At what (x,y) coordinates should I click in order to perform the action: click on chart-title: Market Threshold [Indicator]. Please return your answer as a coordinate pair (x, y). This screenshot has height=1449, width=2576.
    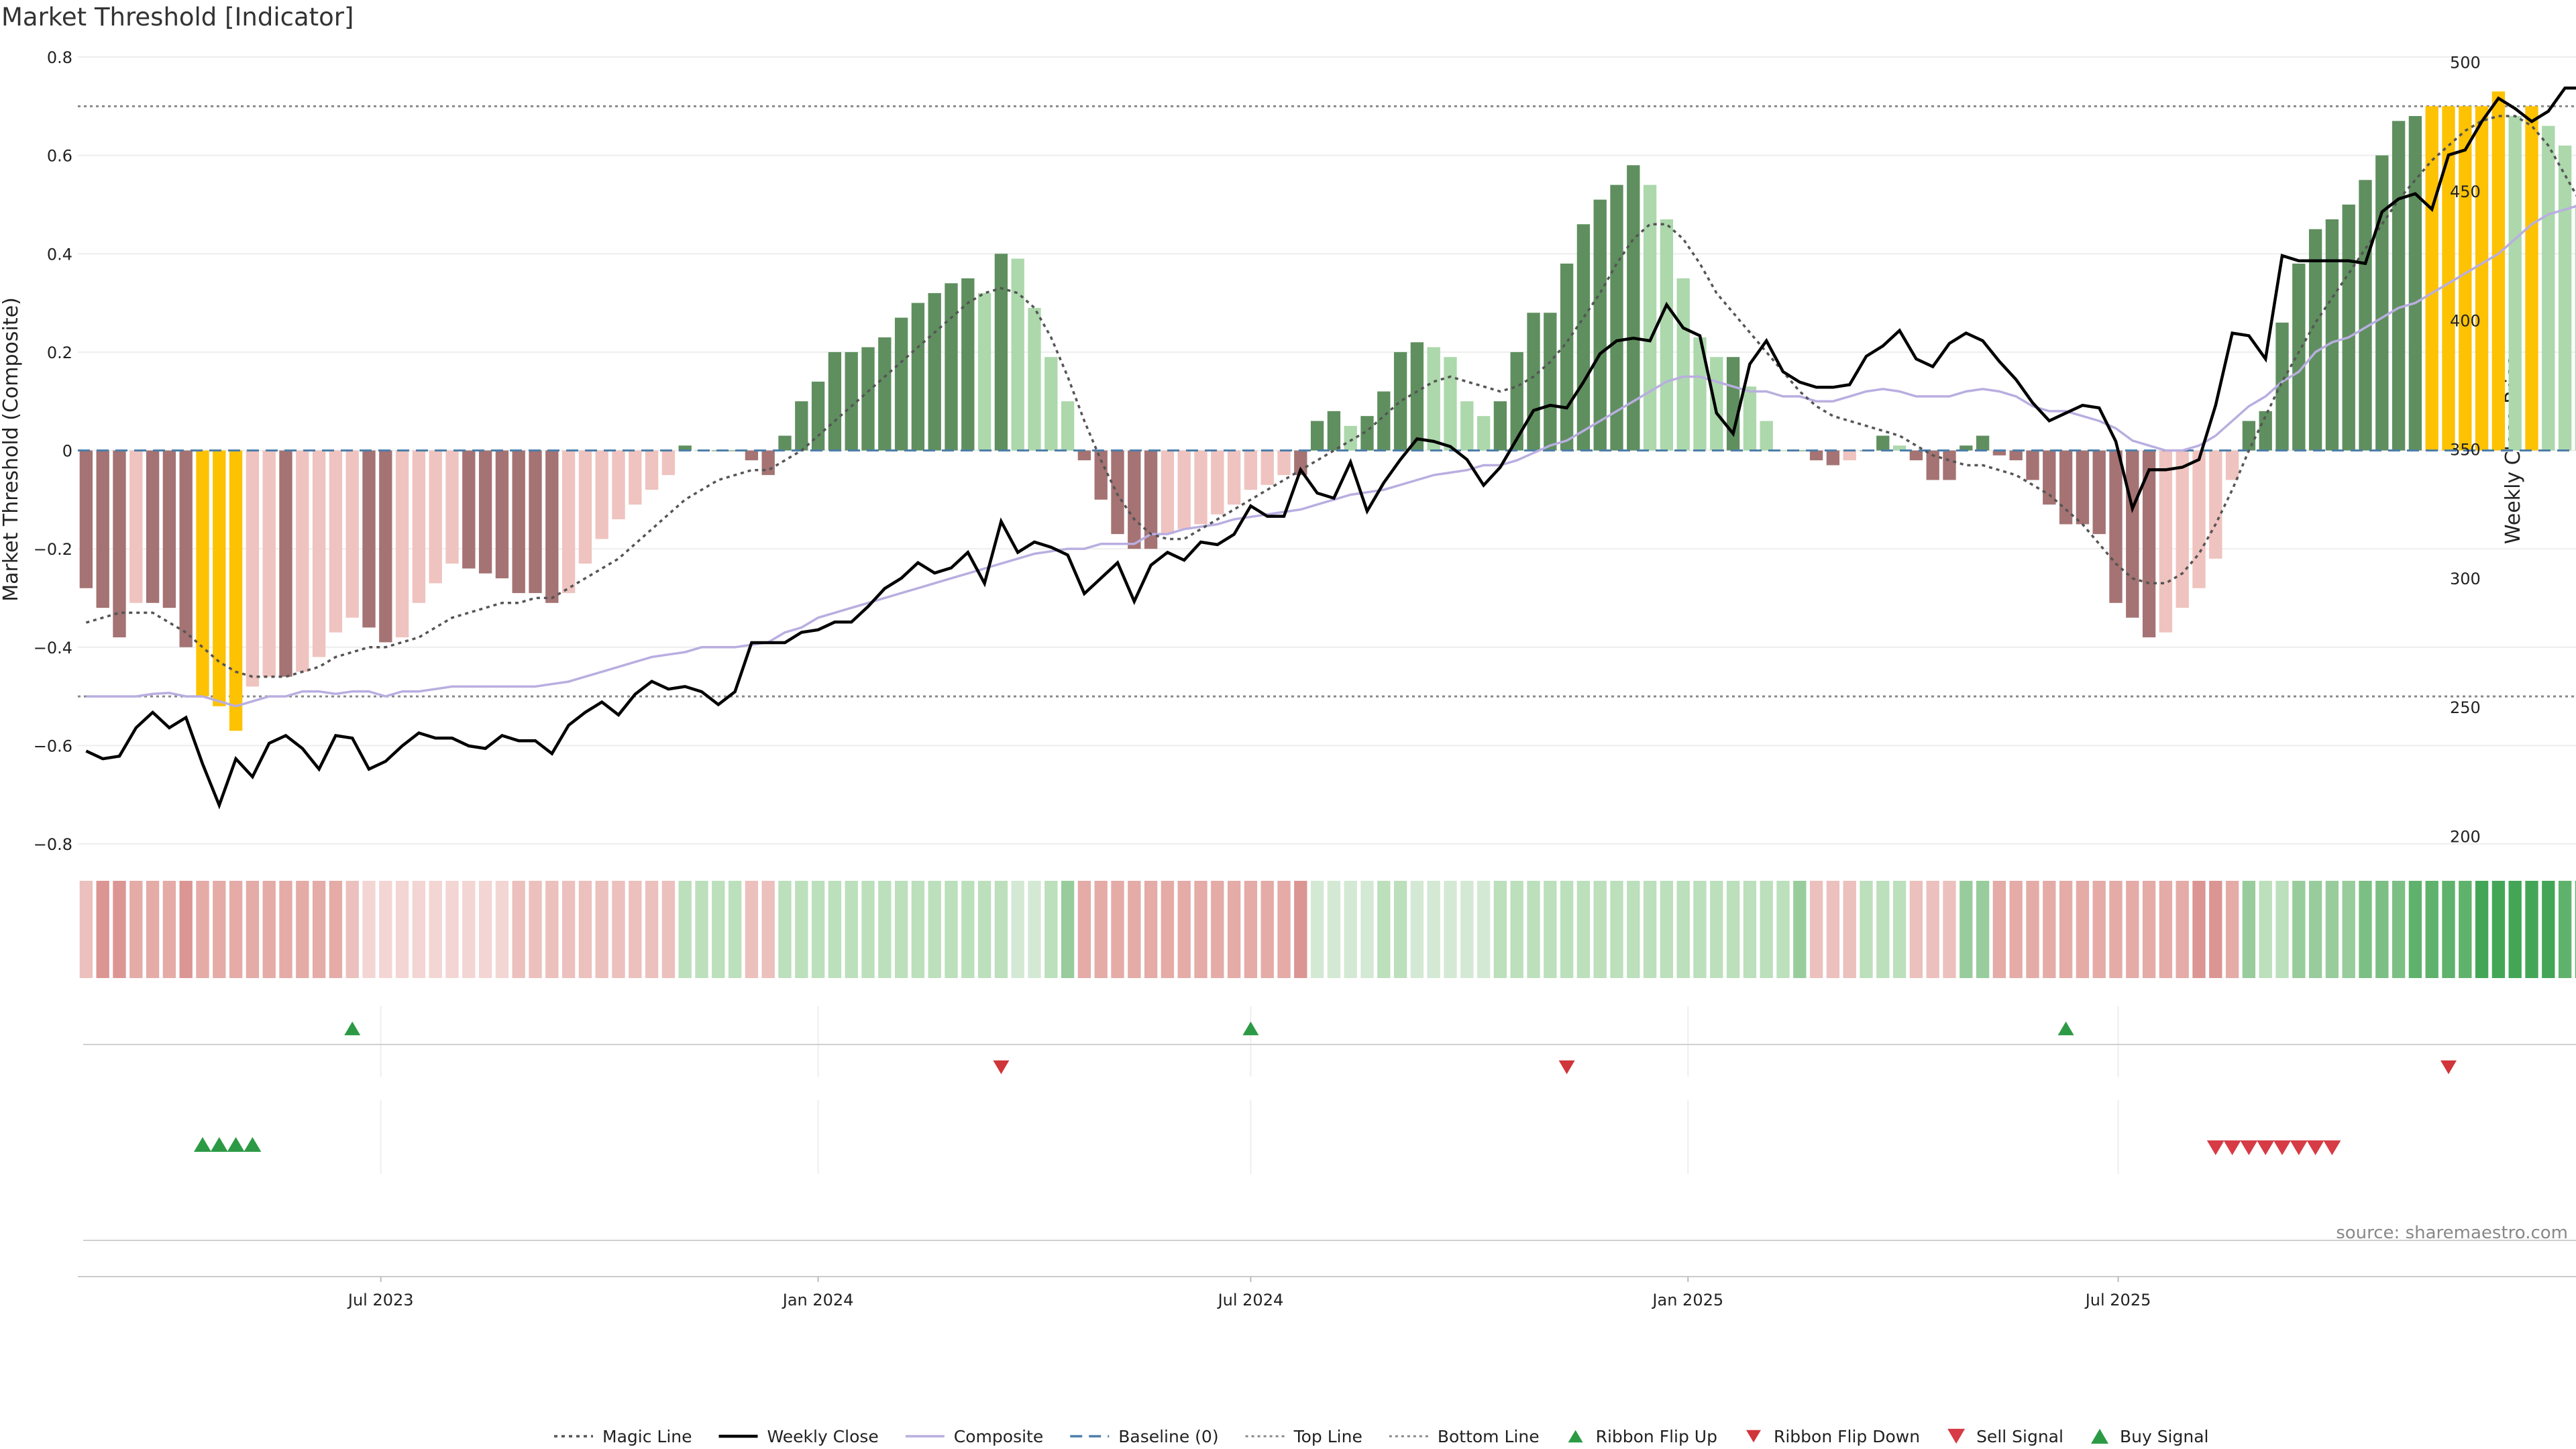
    Looking at the image, I should click on (177, 17).